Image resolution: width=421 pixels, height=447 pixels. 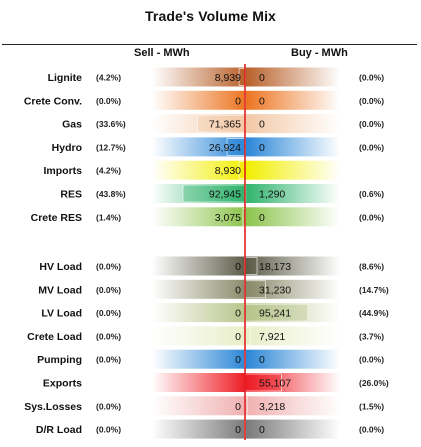 I want to click on buy-value-label: 55,107, so click(x=275, y=384).